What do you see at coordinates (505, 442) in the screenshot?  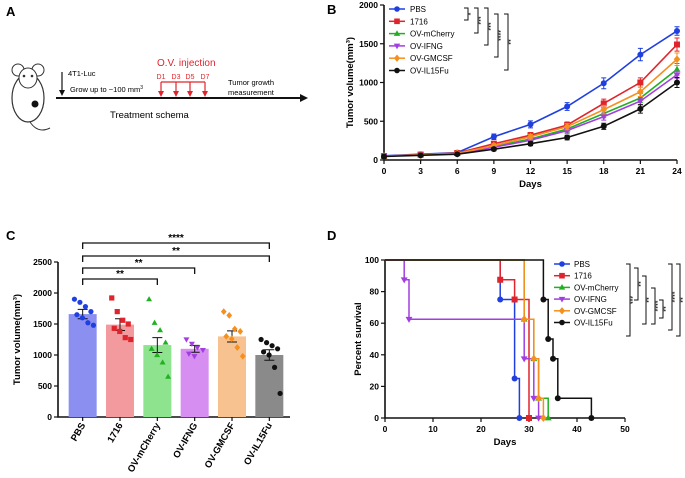 I see `d-x-axis-label: Days` at bounding box center [505, 442].